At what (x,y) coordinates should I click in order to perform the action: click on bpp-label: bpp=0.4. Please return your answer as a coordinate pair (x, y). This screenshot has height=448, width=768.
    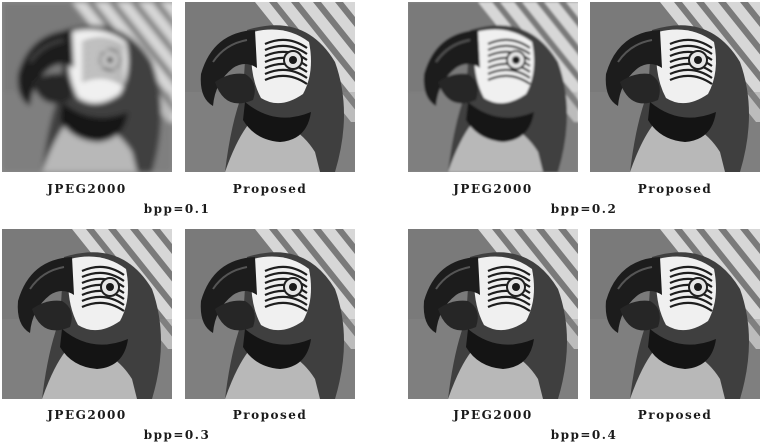
    Looking at the image, I should click on (584, 435).